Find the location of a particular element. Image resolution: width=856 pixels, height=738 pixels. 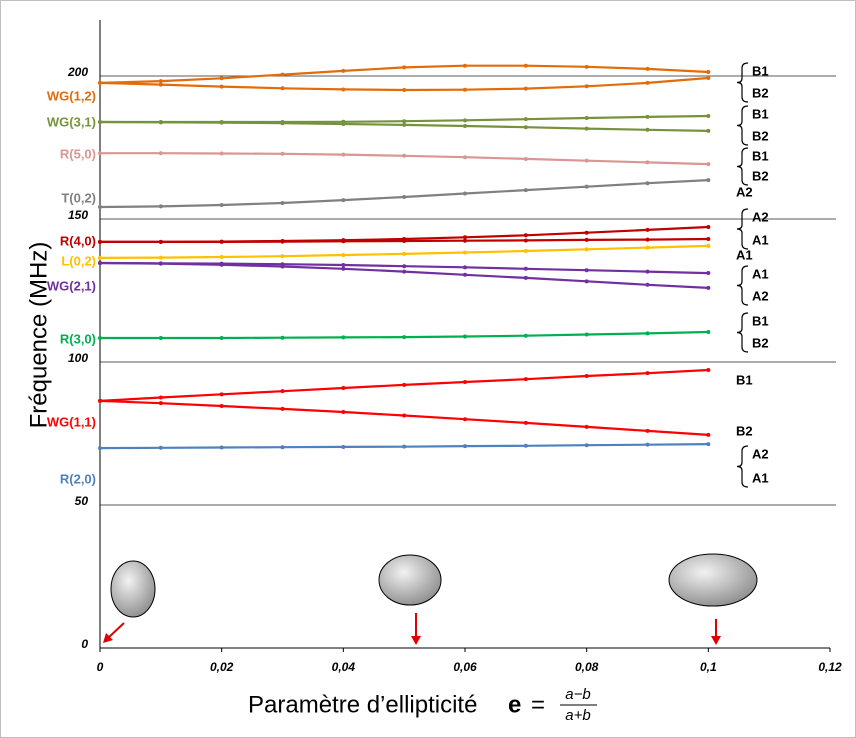

x-tick-label: 0,06 is located at coordinates (465, 667).